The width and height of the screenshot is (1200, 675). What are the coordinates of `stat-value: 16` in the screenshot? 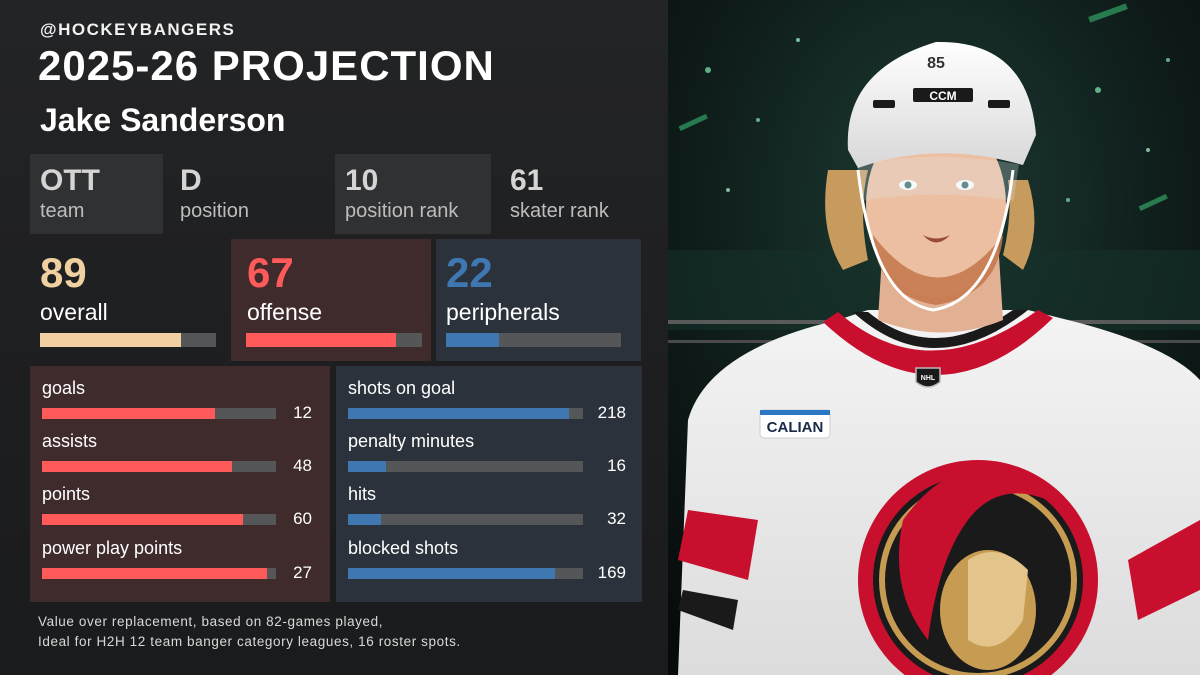 It's located at (616, 465).